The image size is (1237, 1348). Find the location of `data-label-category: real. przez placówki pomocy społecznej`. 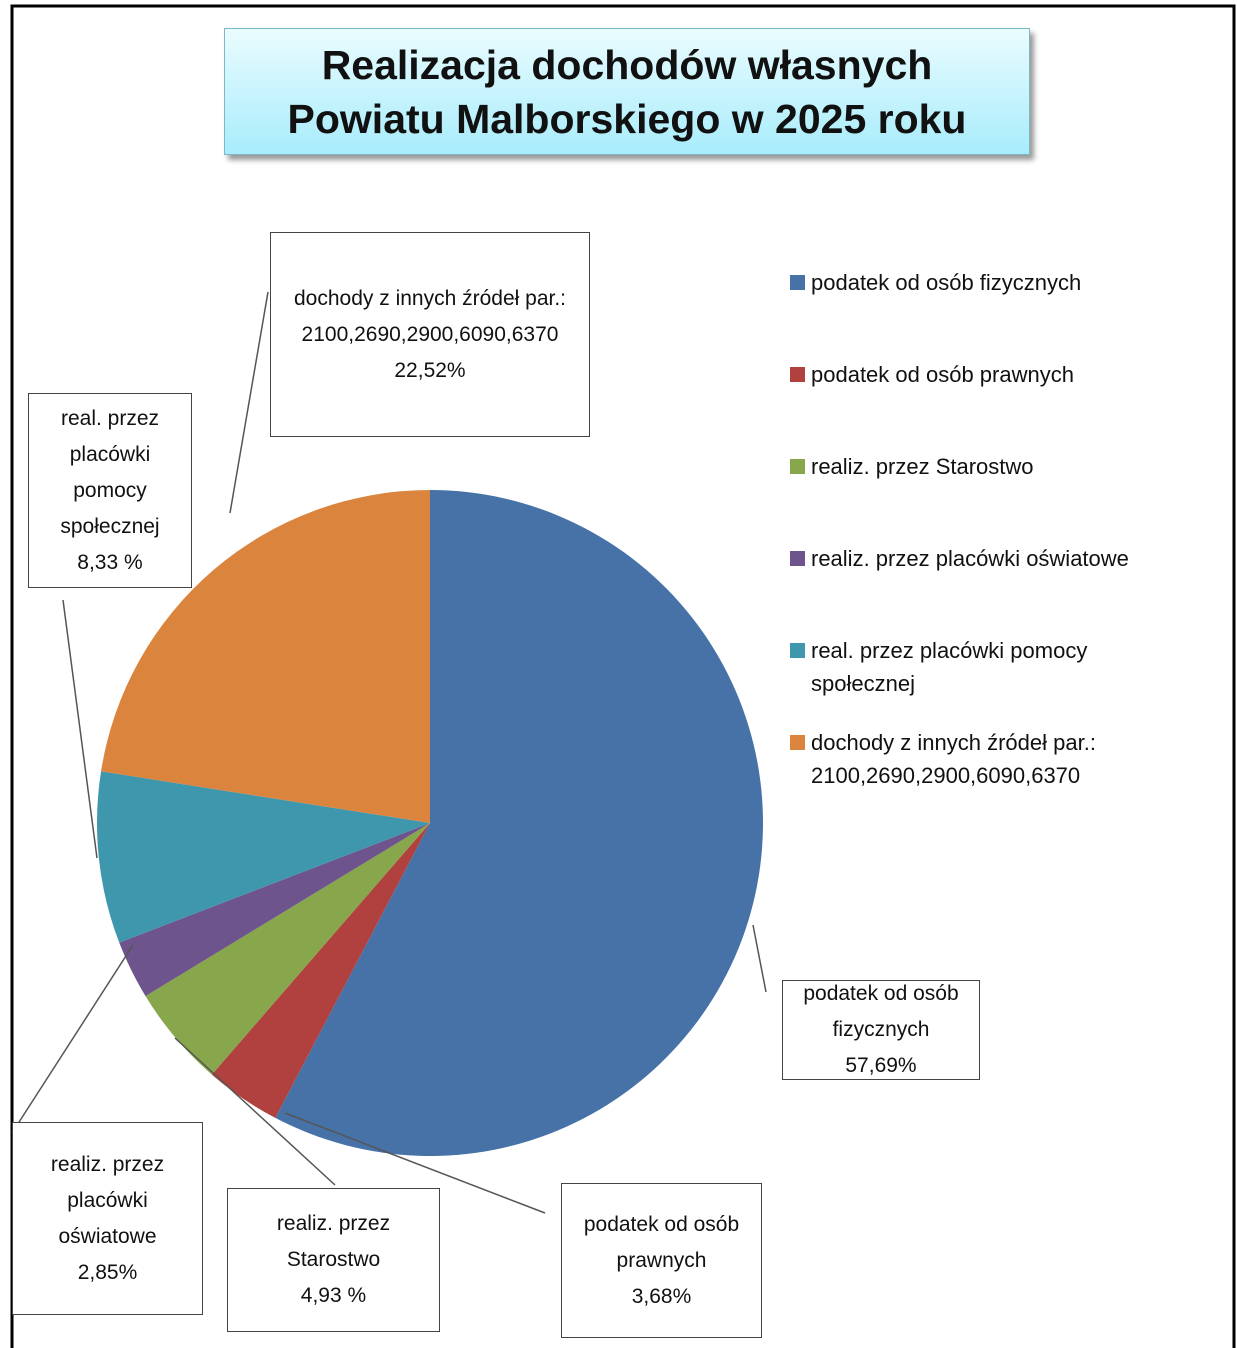

data-label-category: real. przez placówki pomocy społecznej is located at coordinates (110, 472).